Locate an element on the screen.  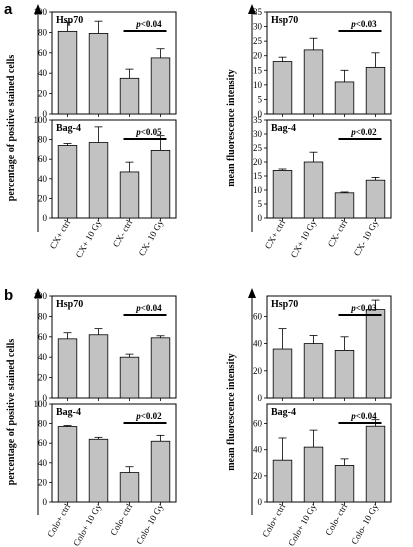
y-tick-label: 5 is located at coordinates (260, 204).